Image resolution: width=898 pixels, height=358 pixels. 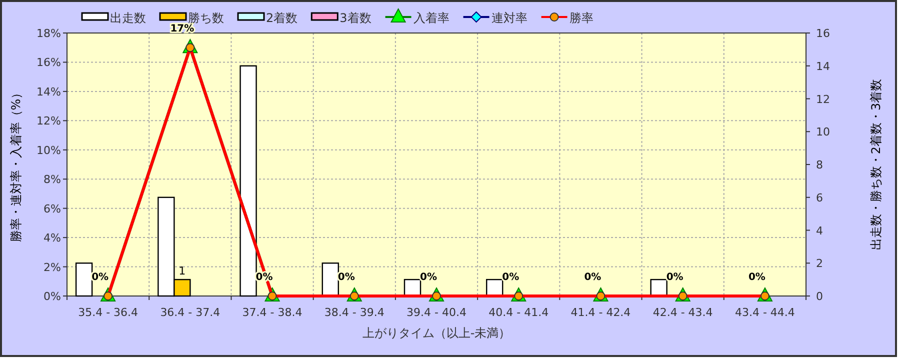 I want to click on y2-tick-label: 6, so click(x=819, y=197).